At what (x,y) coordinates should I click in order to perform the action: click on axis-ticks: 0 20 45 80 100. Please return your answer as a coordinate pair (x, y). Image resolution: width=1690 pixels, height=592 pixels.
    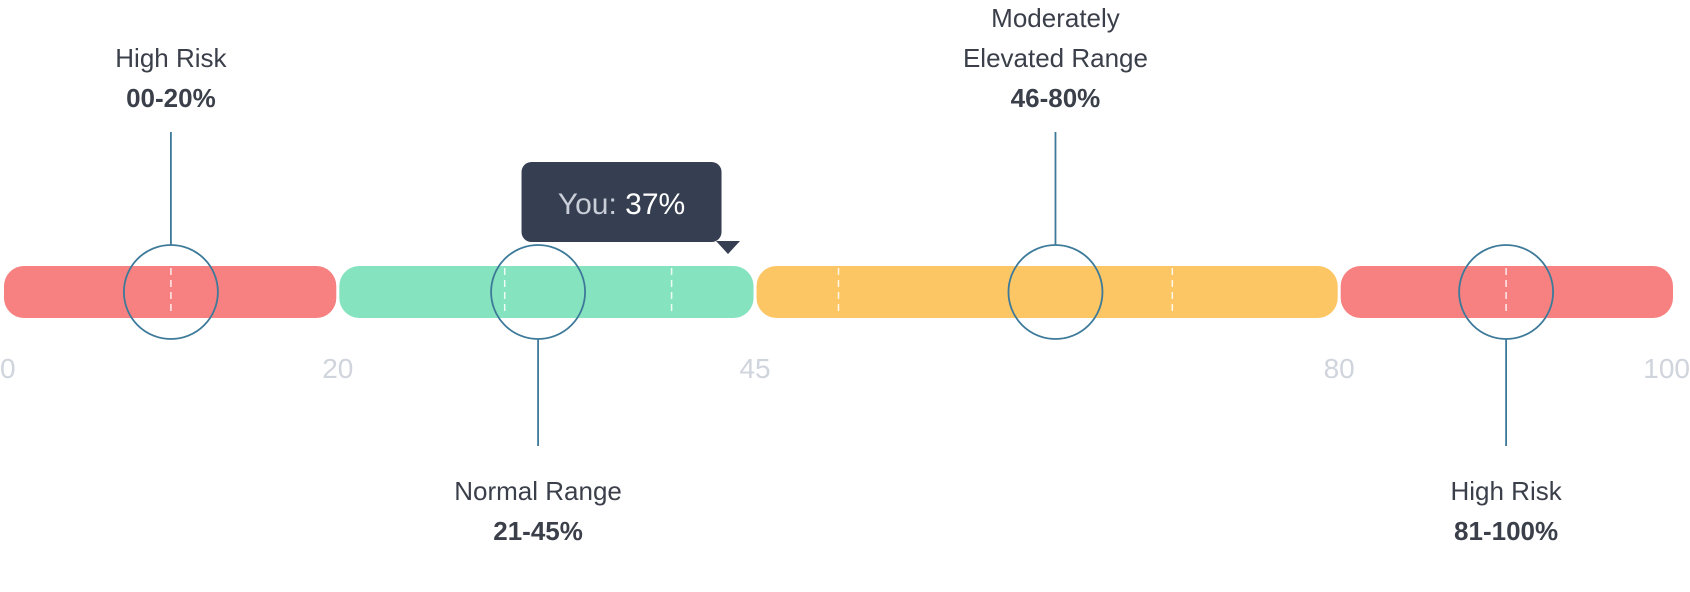
    Looking at the image, I should click on (845, 368).